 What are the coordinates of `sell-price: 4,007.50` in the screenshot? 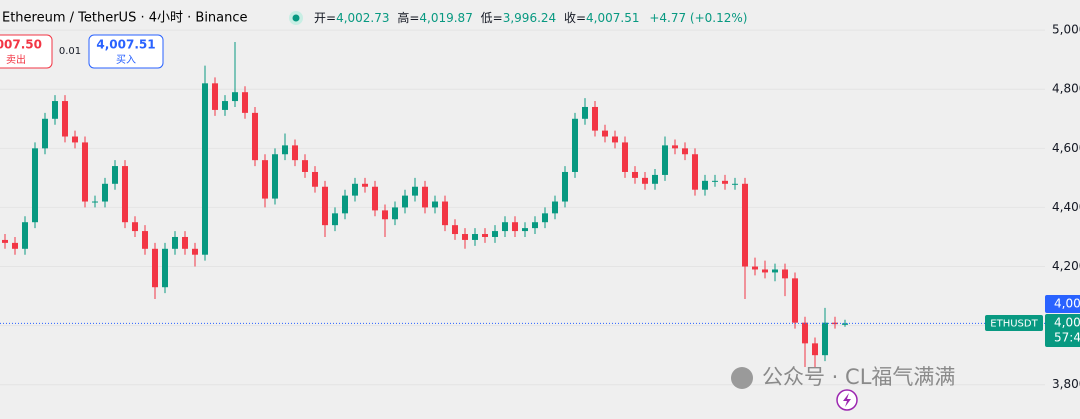 It's located at (21, 45).